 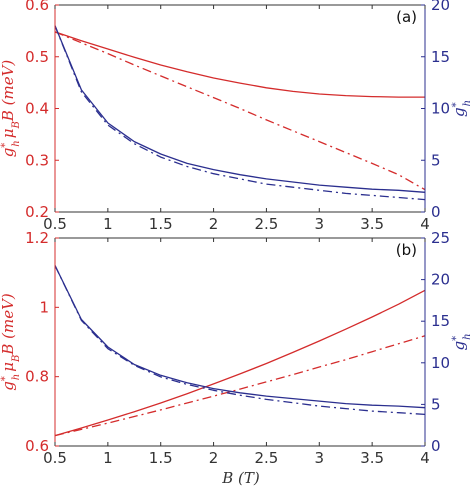 I want to click on panel-label: (a), so click(x=406, y=17).